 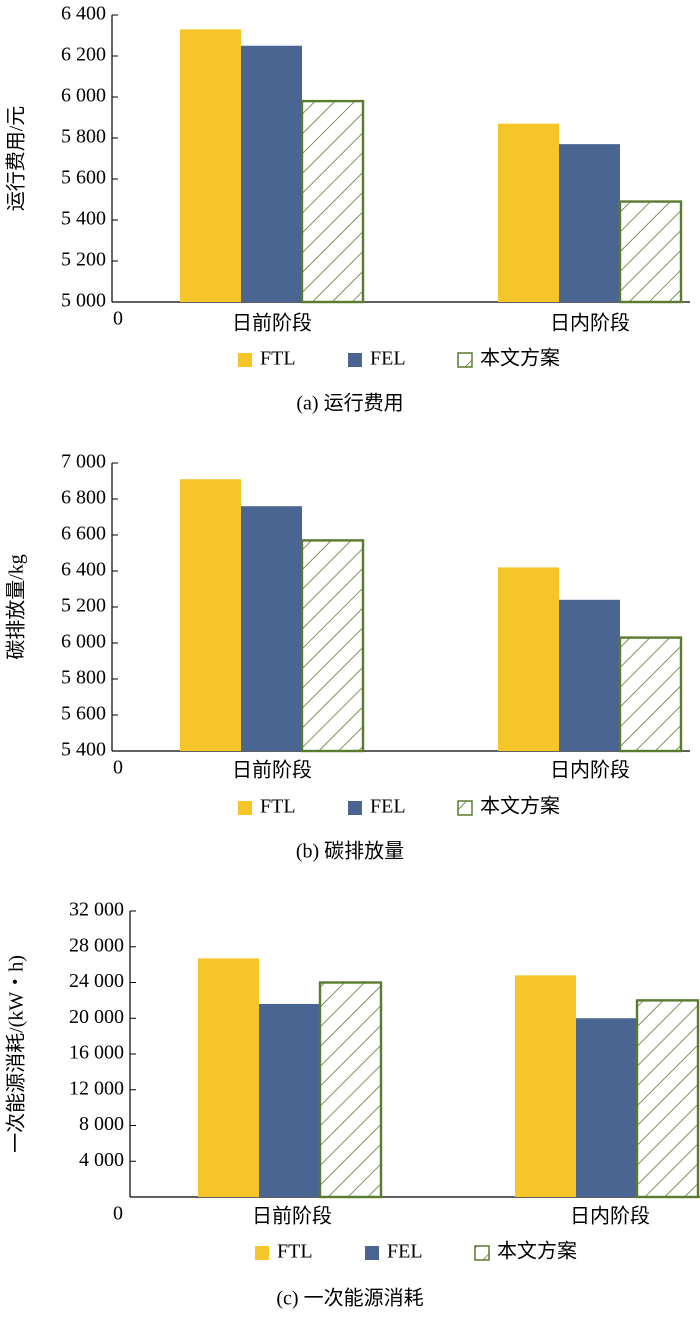 I want to click on y-tick-label: 16 000, so click(x=96, y=1053).